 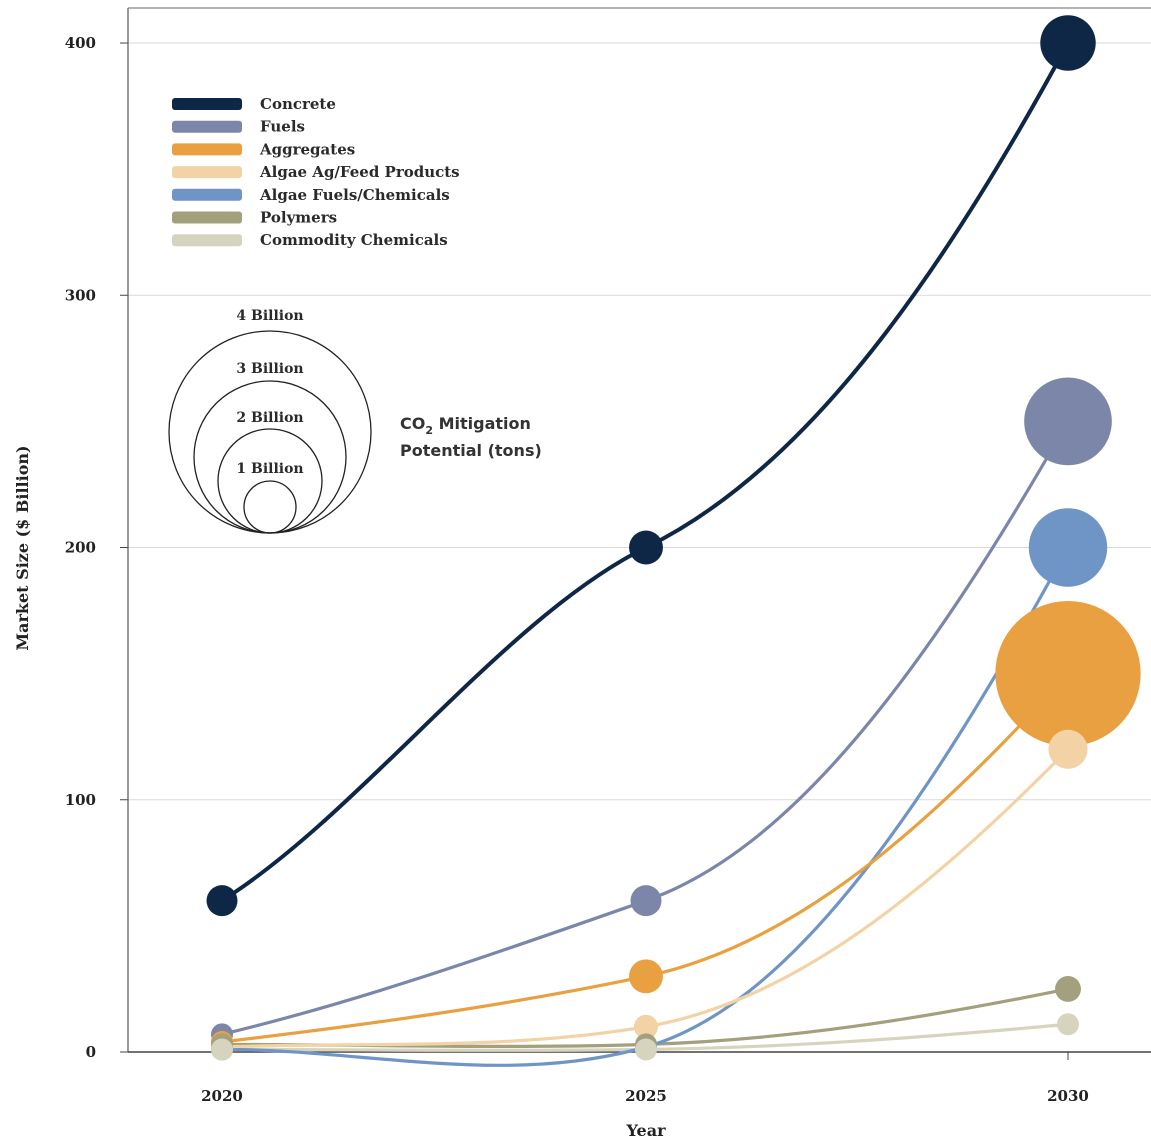 I want to click on size-legend-subtitle: Potential (tons), so click(x=471, y=450).